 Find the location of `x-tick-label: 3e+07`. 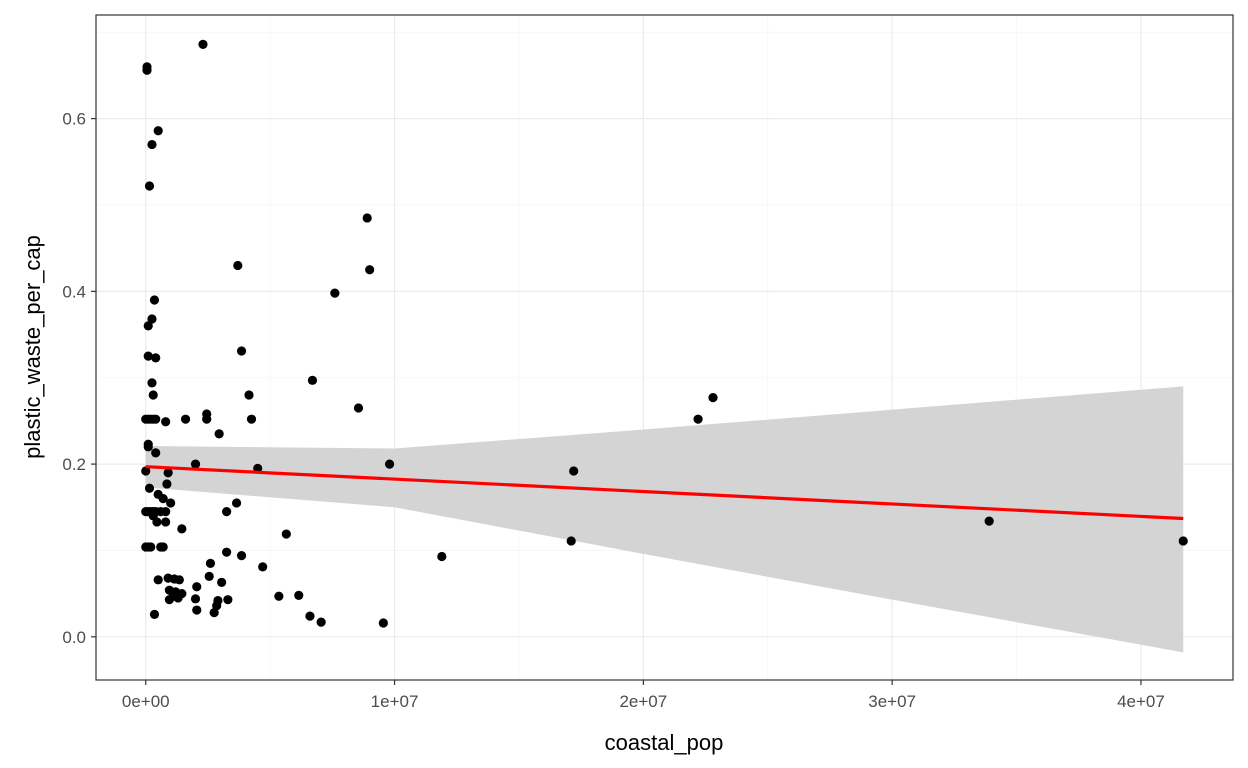

x-tick-label: 3e+07 is located at coordinates (892, 701).